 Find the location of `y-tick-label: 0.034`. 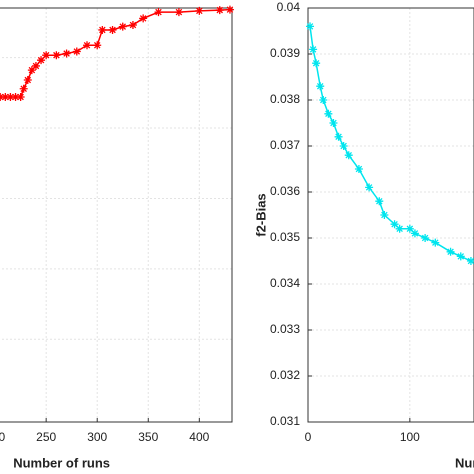

y-tick-label: 0.034 is located at coordinates (285, 283).